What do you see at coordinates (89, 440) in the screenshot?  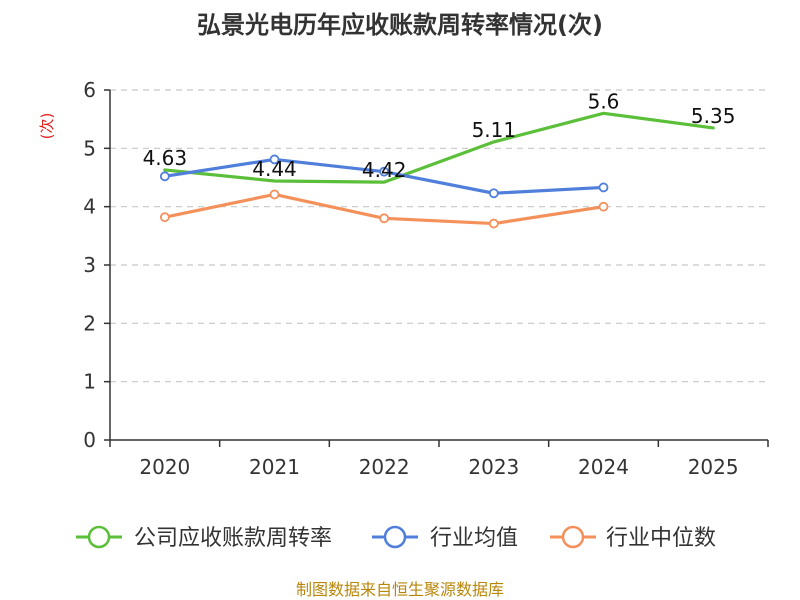 I see `y-tick-label: 0` at bounding box center [89, 440].